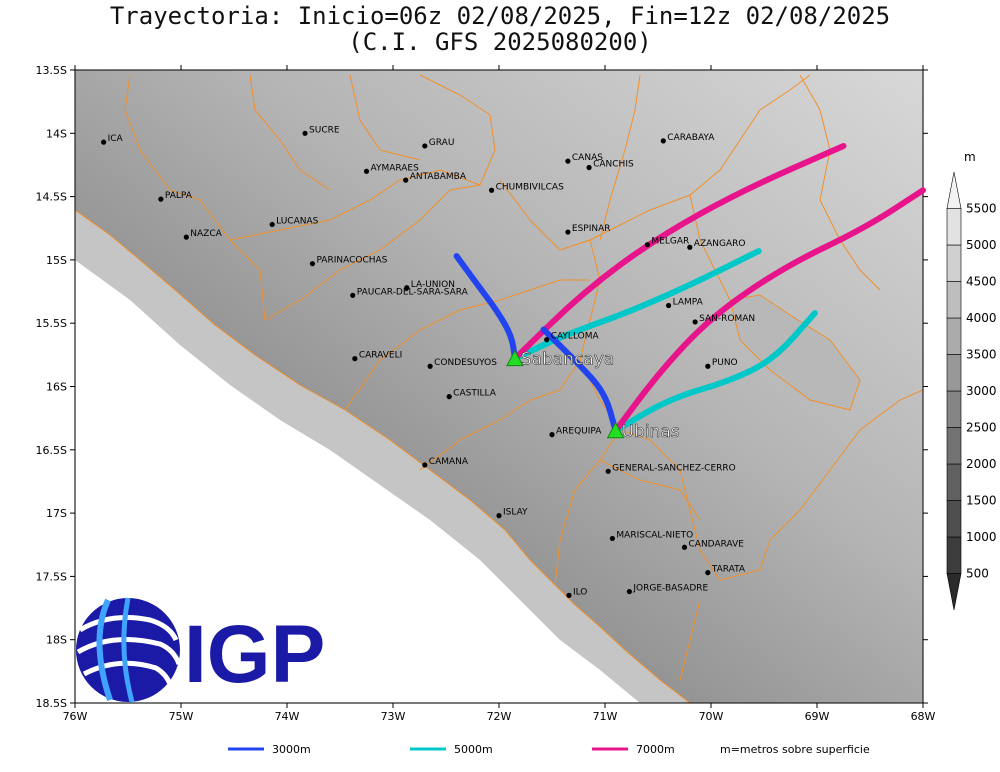 The width and height of the screenshot is (1000, 772). Describe the element at coordinates (530, 187) in the screenshot. I see `place-label: CHUMBIVILCAS` at that location.